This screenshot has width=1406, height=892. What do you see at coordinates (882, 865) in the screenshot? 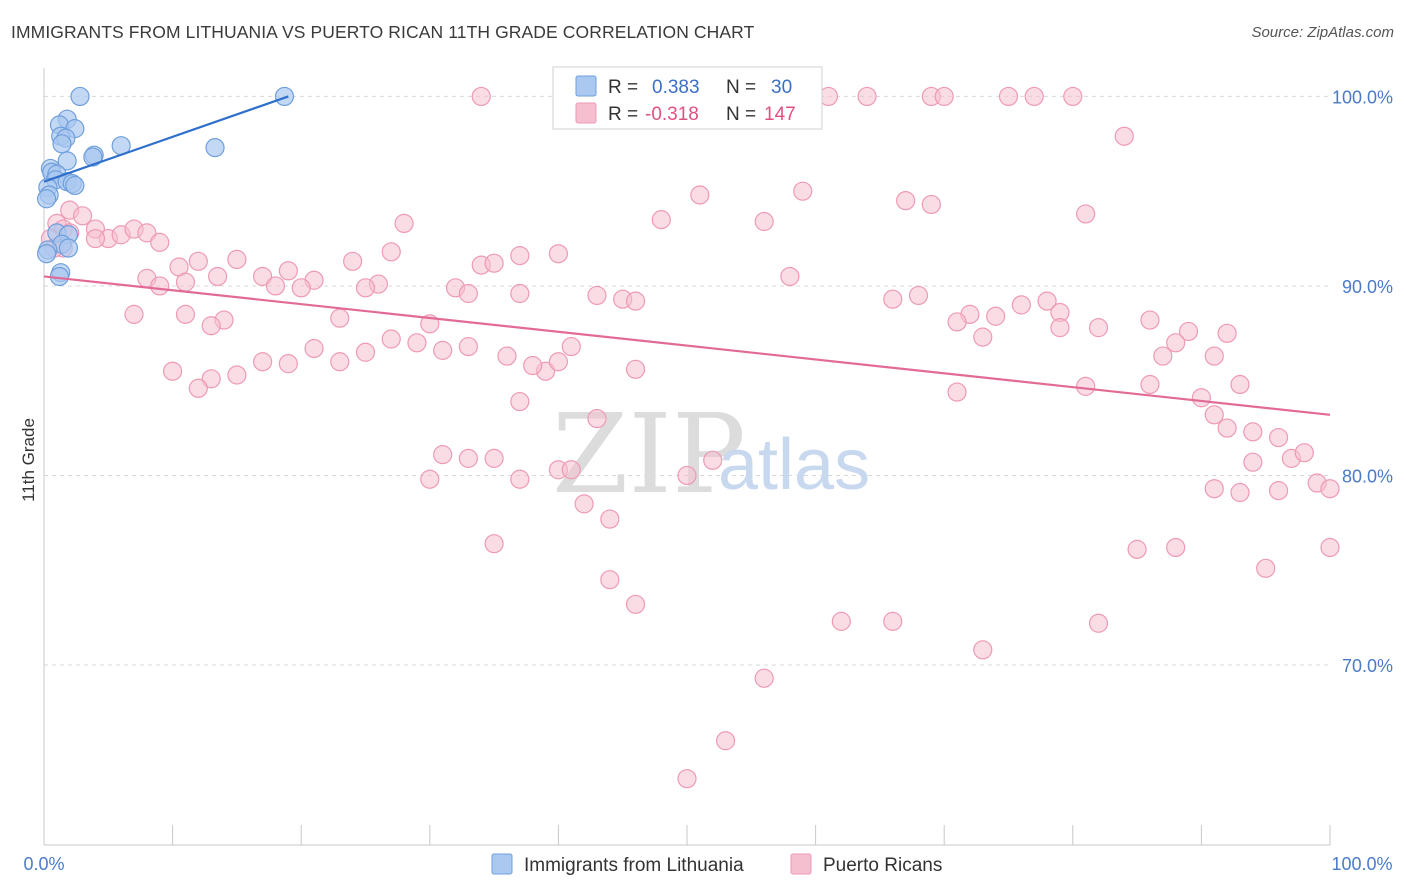
I see `series-legend-label-pink: Puerto Ricans` at bounding box center [882, 865].